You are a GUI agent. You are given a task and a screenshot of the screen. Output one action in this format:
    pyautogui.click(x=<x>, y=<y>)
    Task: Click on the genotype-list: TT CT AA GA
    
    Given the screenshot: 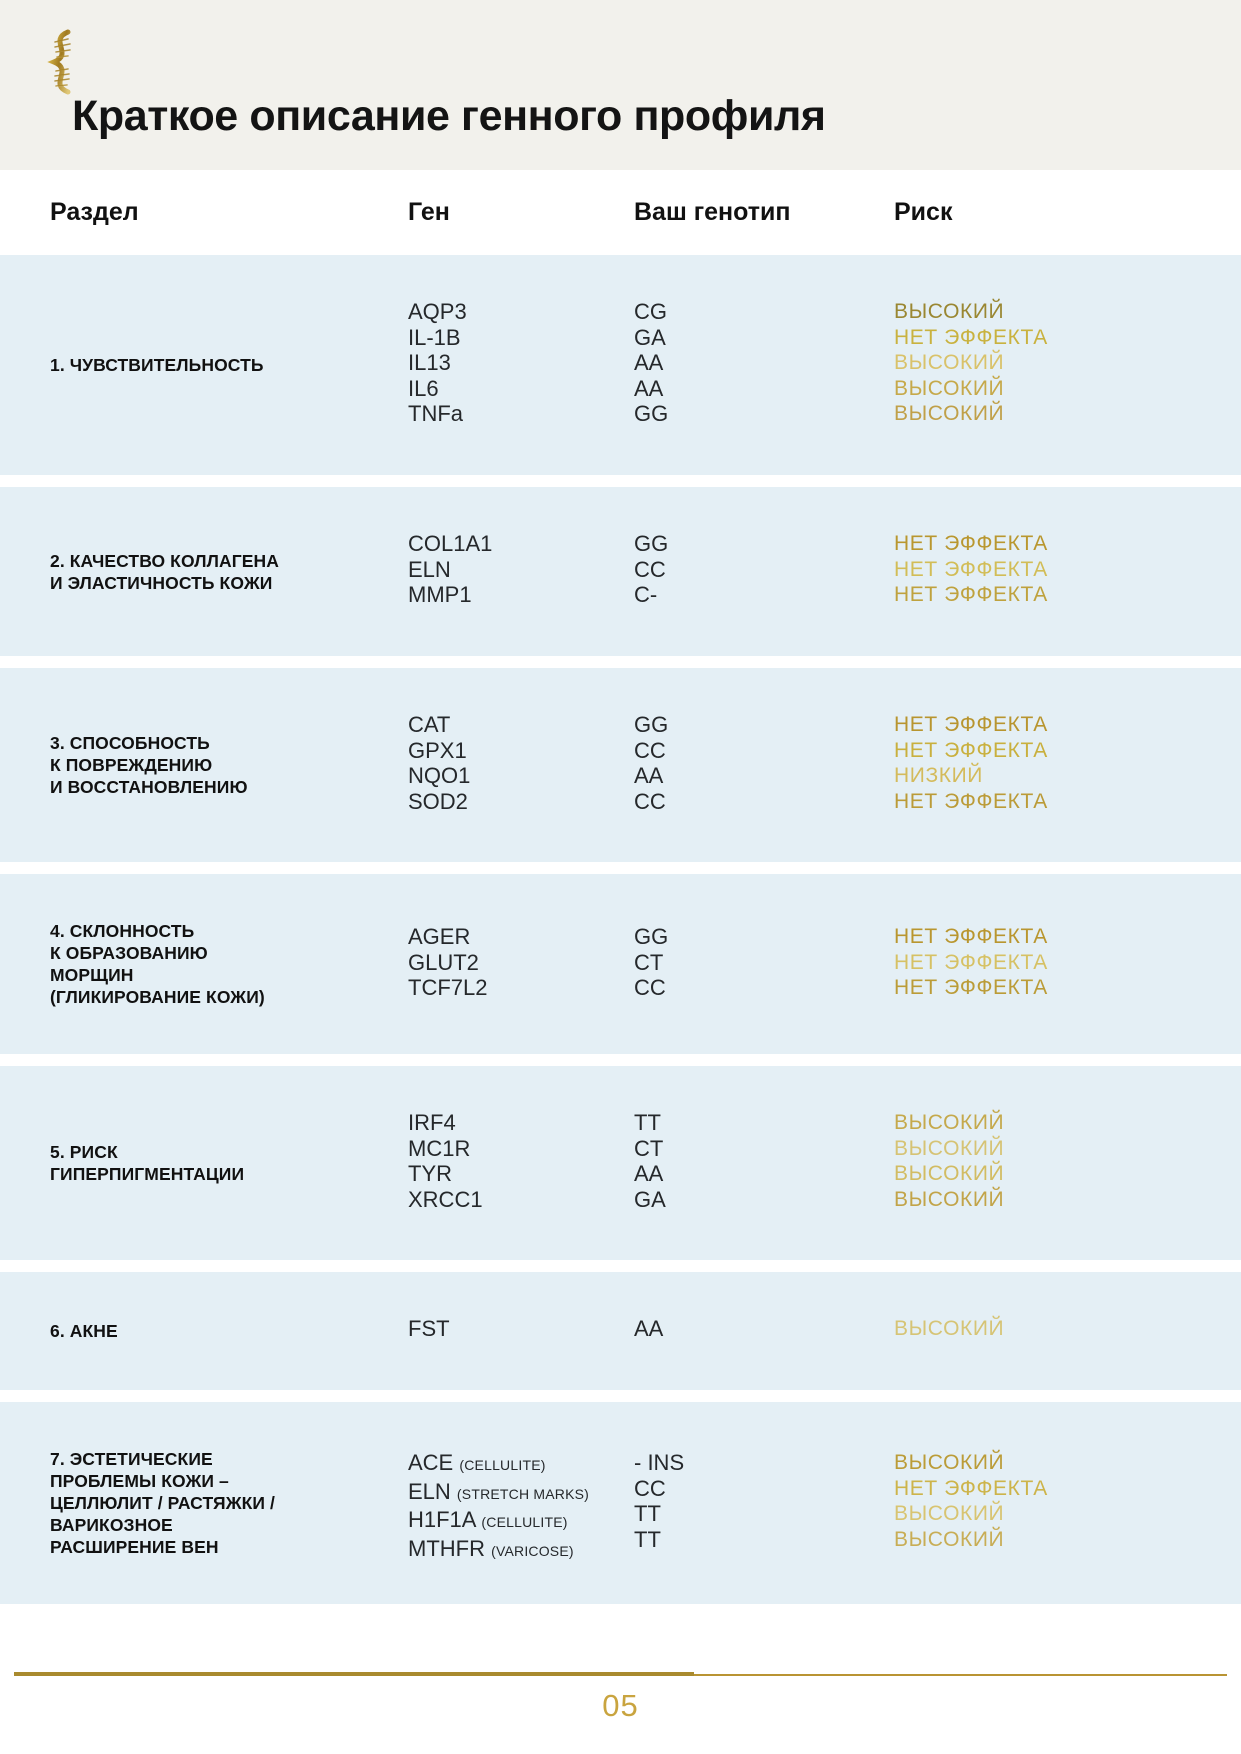 What is the action you would take?
    pyautogui.click(x=650, y=1161)
    